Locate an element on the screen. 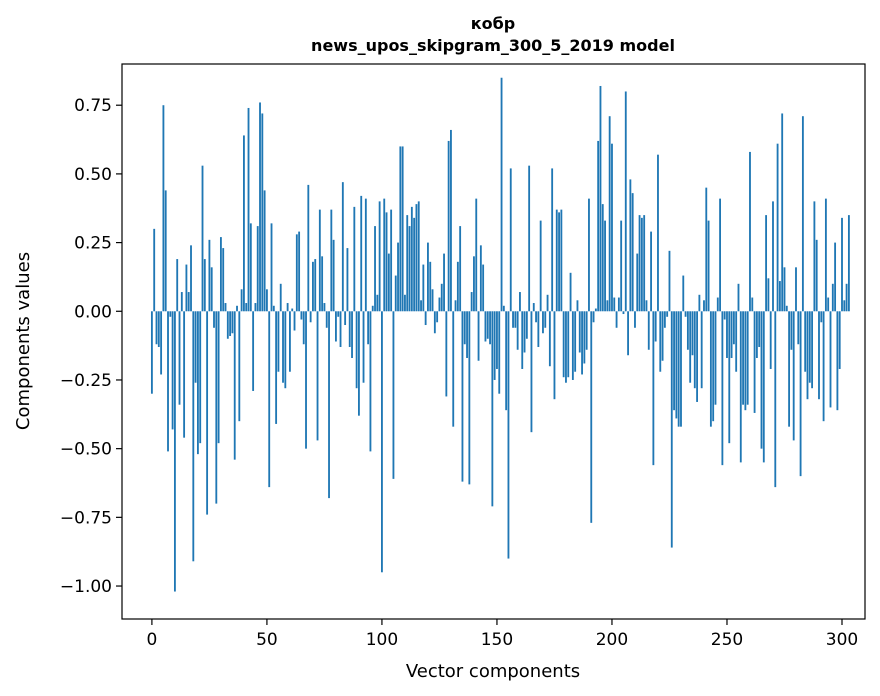  x-tick-label: 100 is located at coordinates (382, 640).